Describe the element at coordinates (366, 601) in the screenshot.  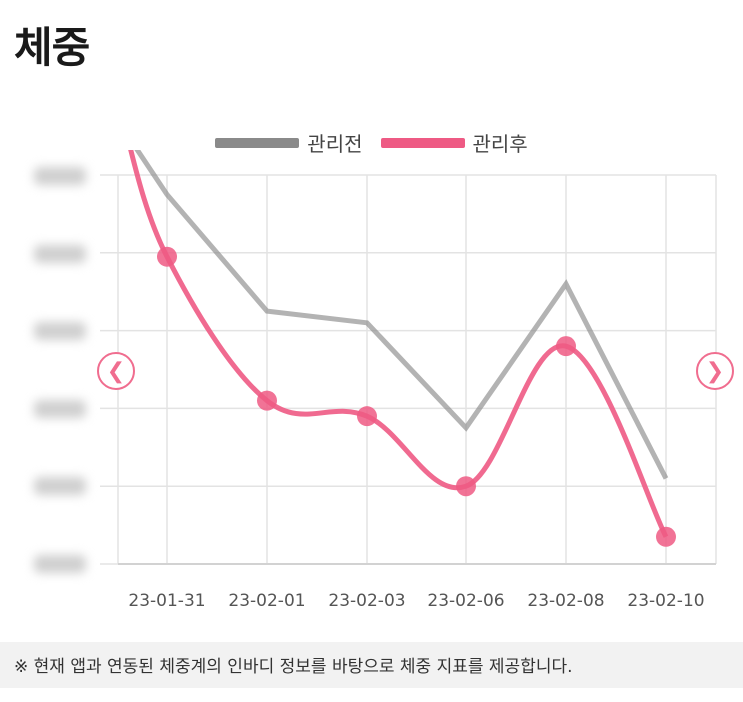
I see `x-tick-label: 23-02-03` at that location.